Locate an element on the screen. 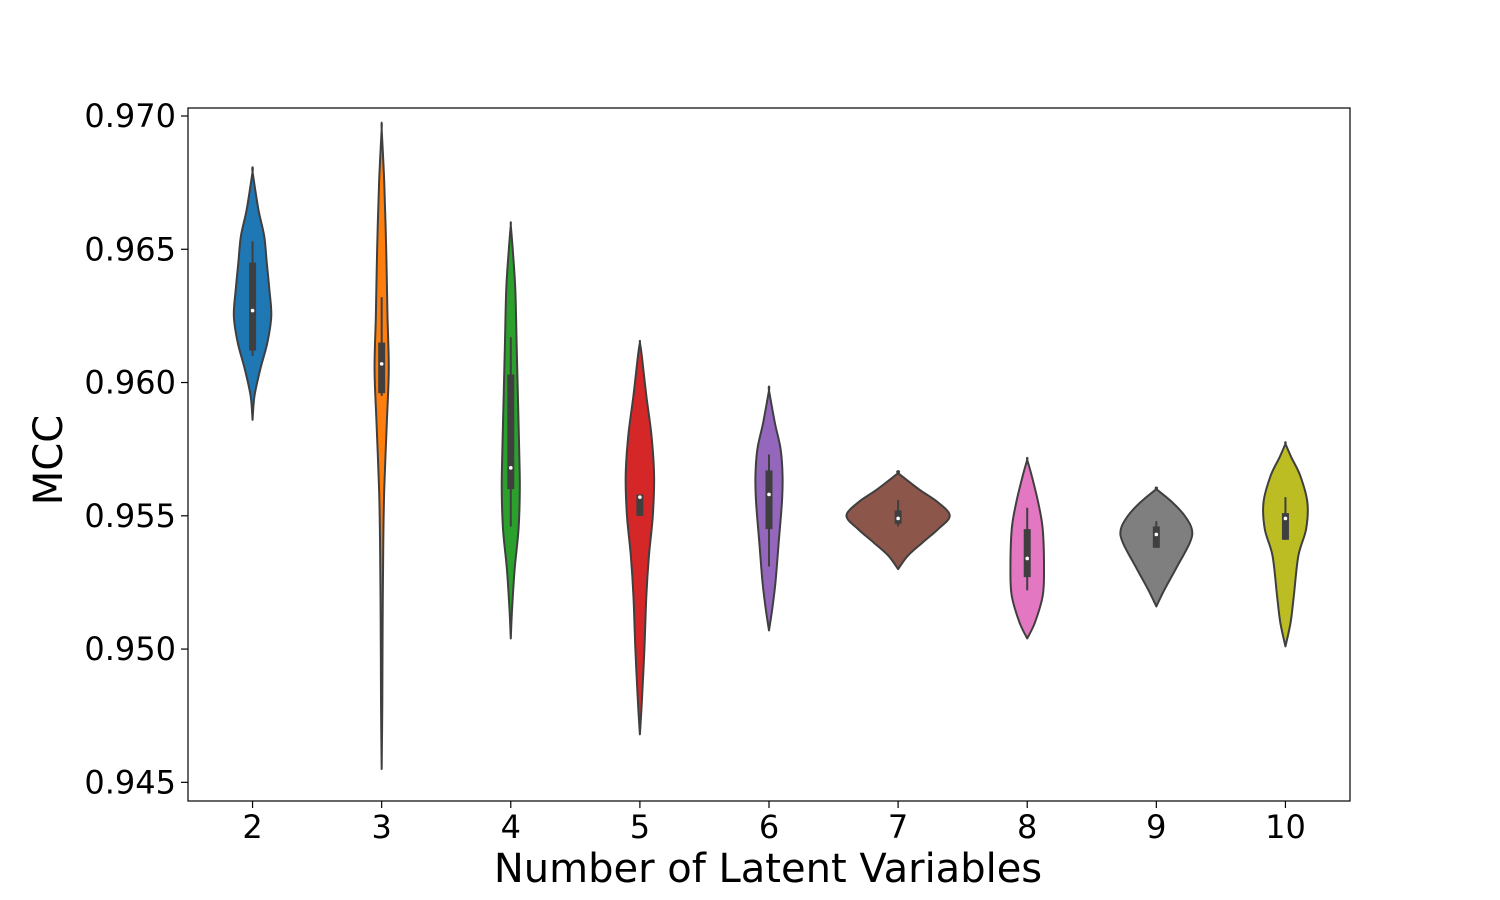 The height and width of the screenshot is (900, 1500). x-tick-label: 8 is located at coordinates (1027, 827).